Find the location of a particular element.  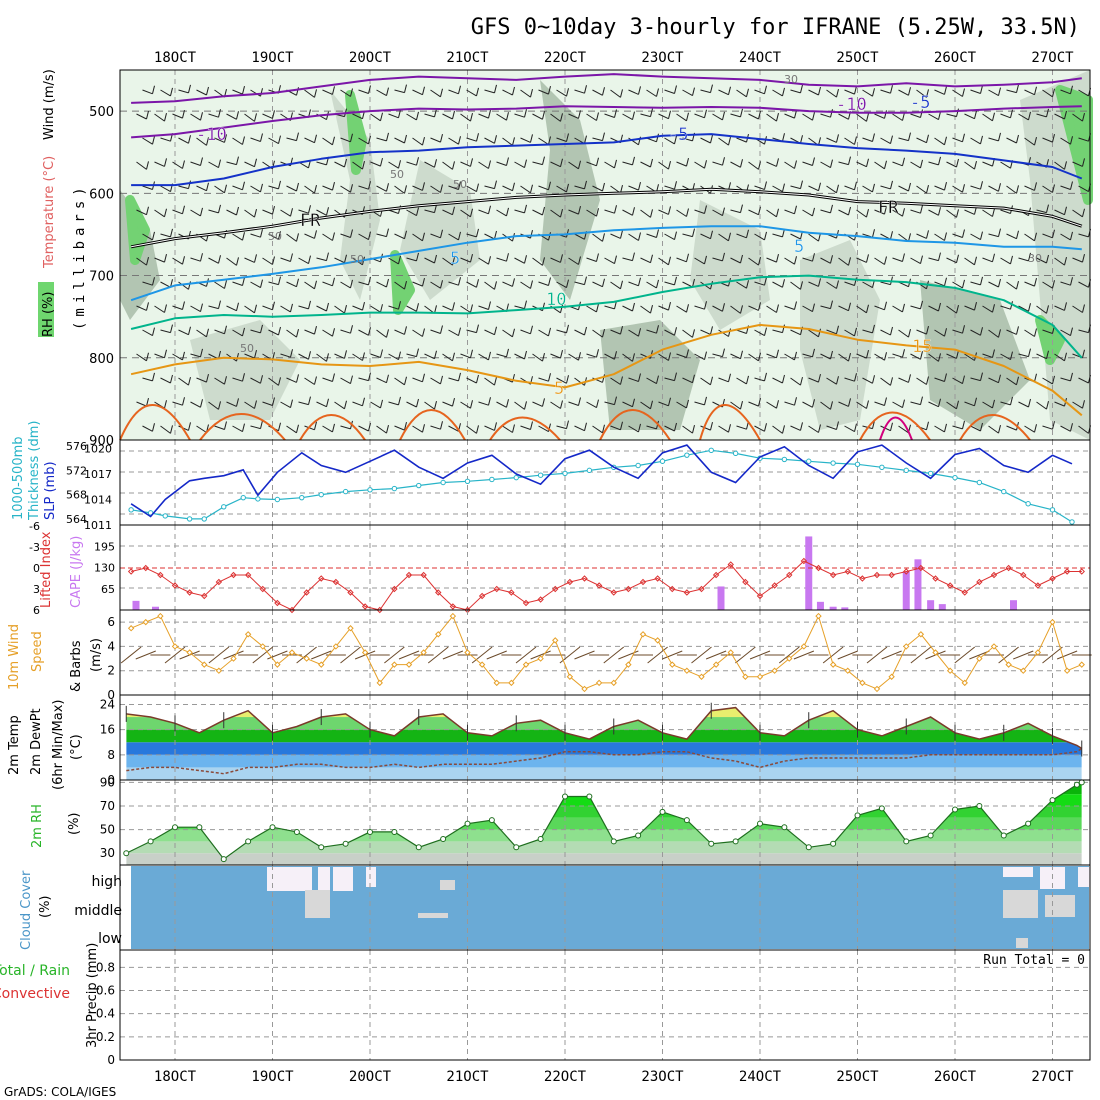

bottom-tick-label: 23OCT is located at coordinates (662, 1077).